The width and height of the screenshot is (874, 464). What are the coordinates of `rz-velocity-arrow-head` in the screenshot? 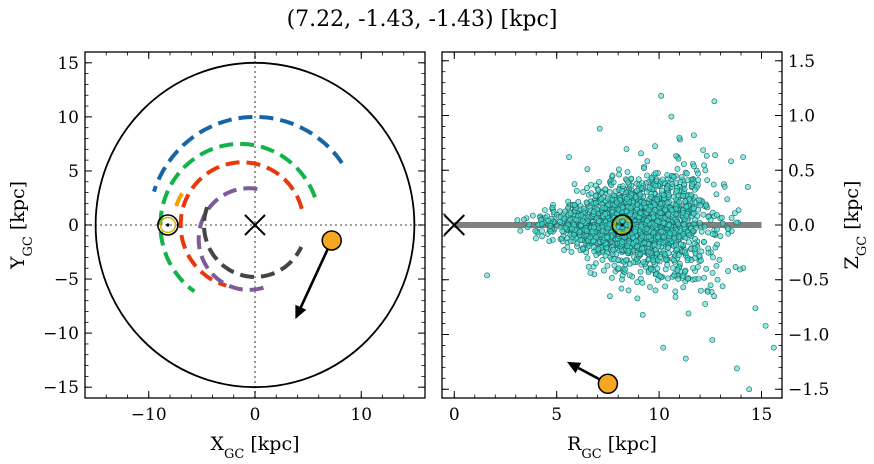 It's located at (574, 367).